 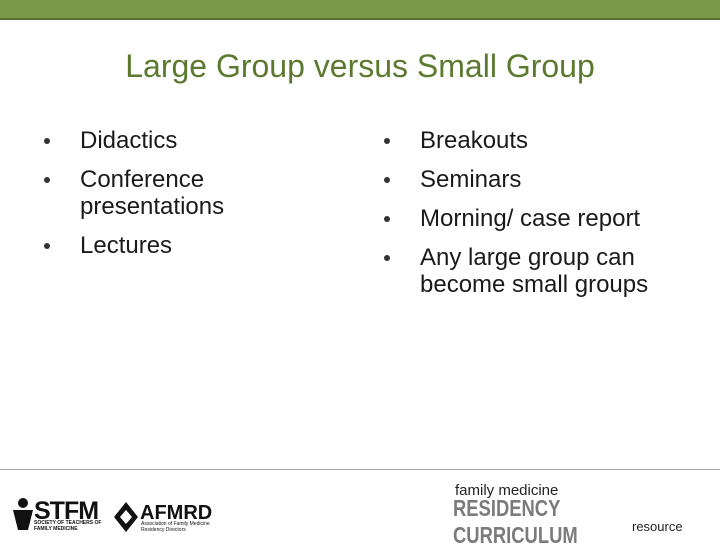 What do you see at coordinates (23, 514) in the screenshot?
I see `stfm-icon` at bounding box center [23, 514].